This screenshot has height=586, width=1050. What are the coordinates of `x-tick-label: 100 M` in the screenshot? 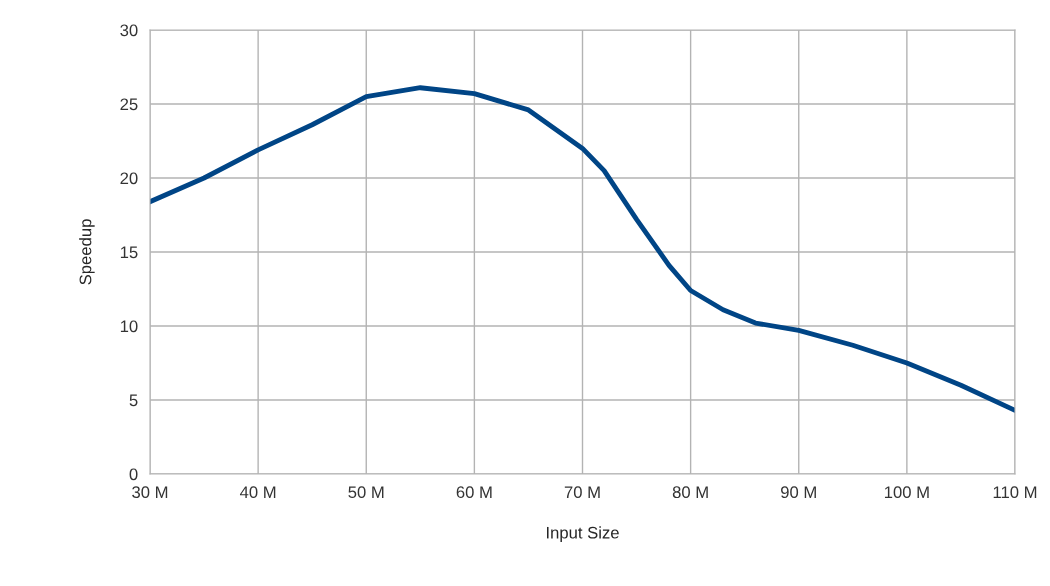 It's located at (906, 492).